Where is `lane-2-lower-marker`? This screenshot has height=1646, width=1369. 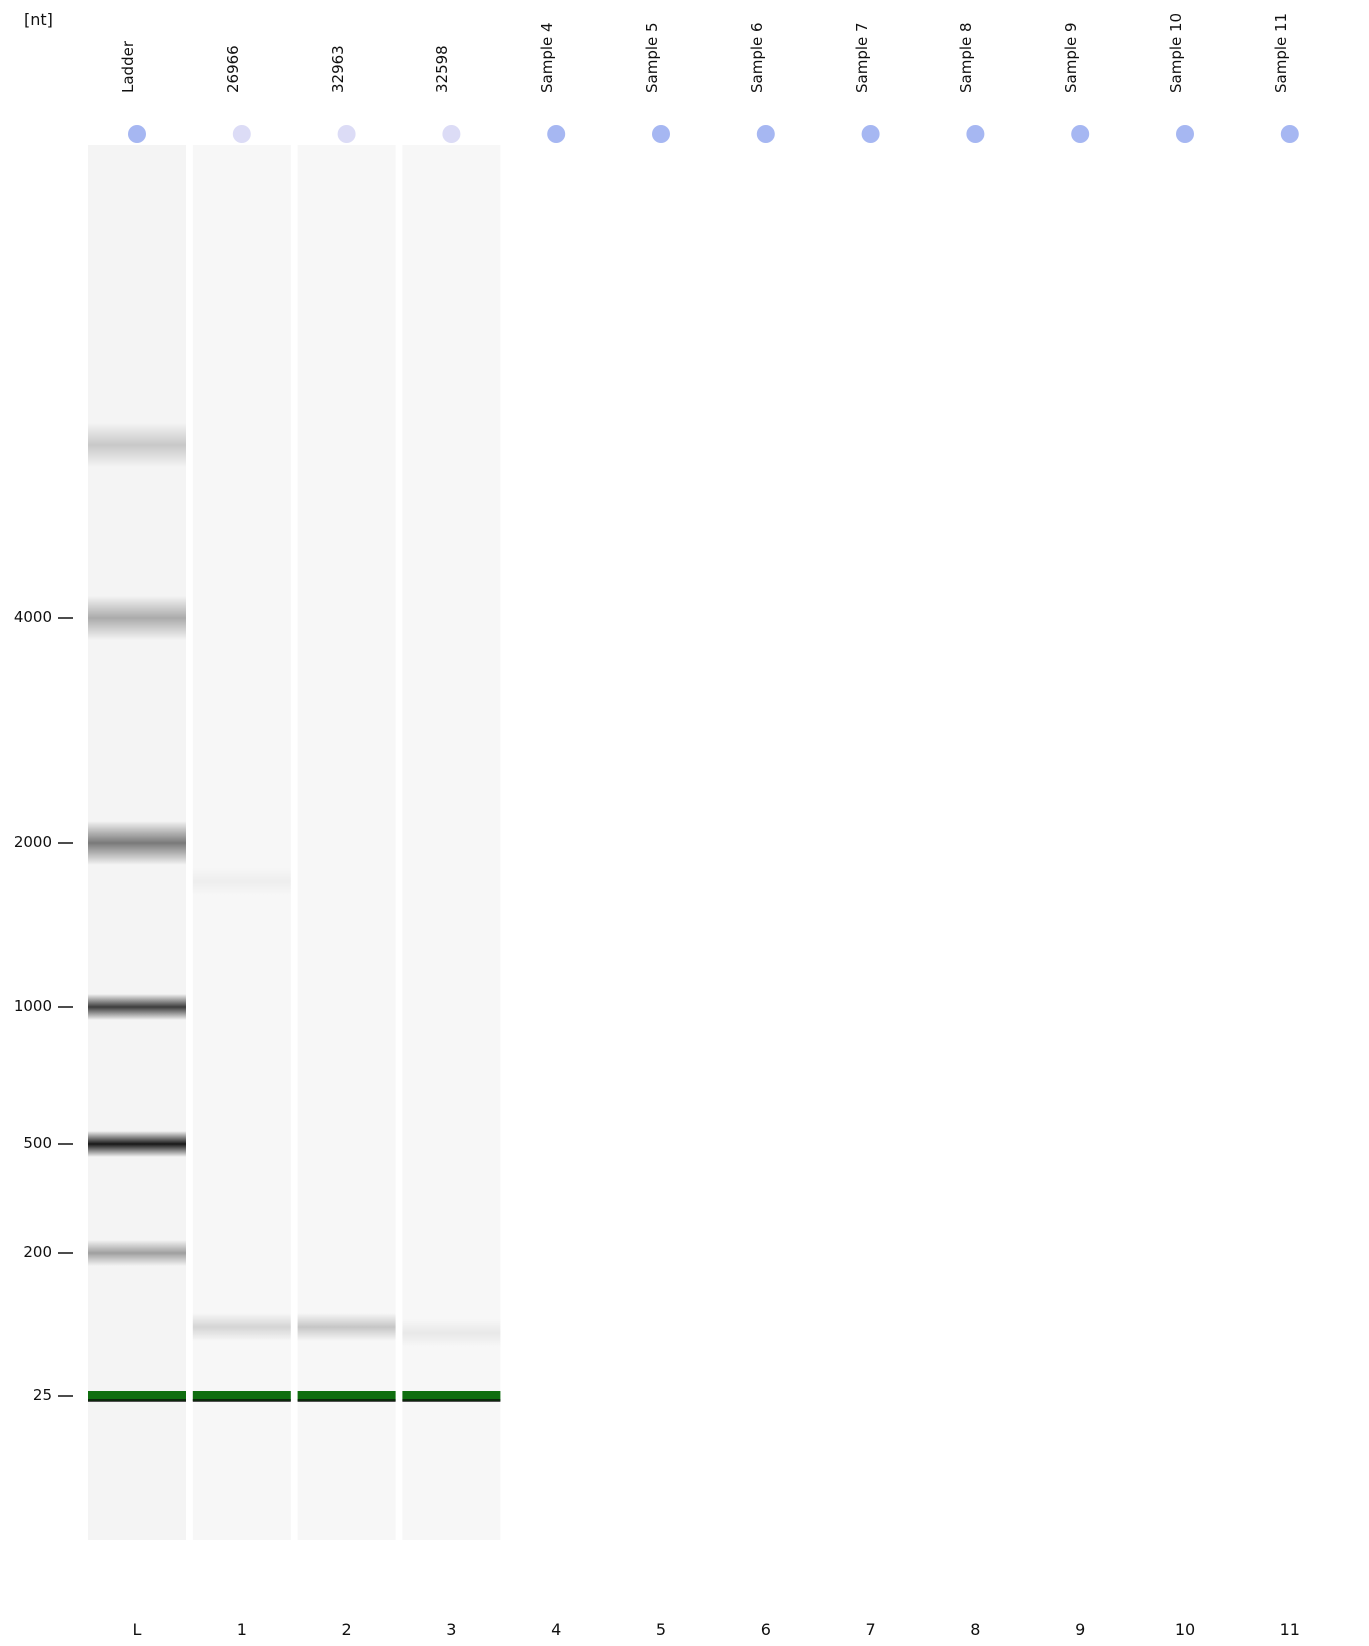 lane-2-lower-marker is located at coordinates (346, 1396).